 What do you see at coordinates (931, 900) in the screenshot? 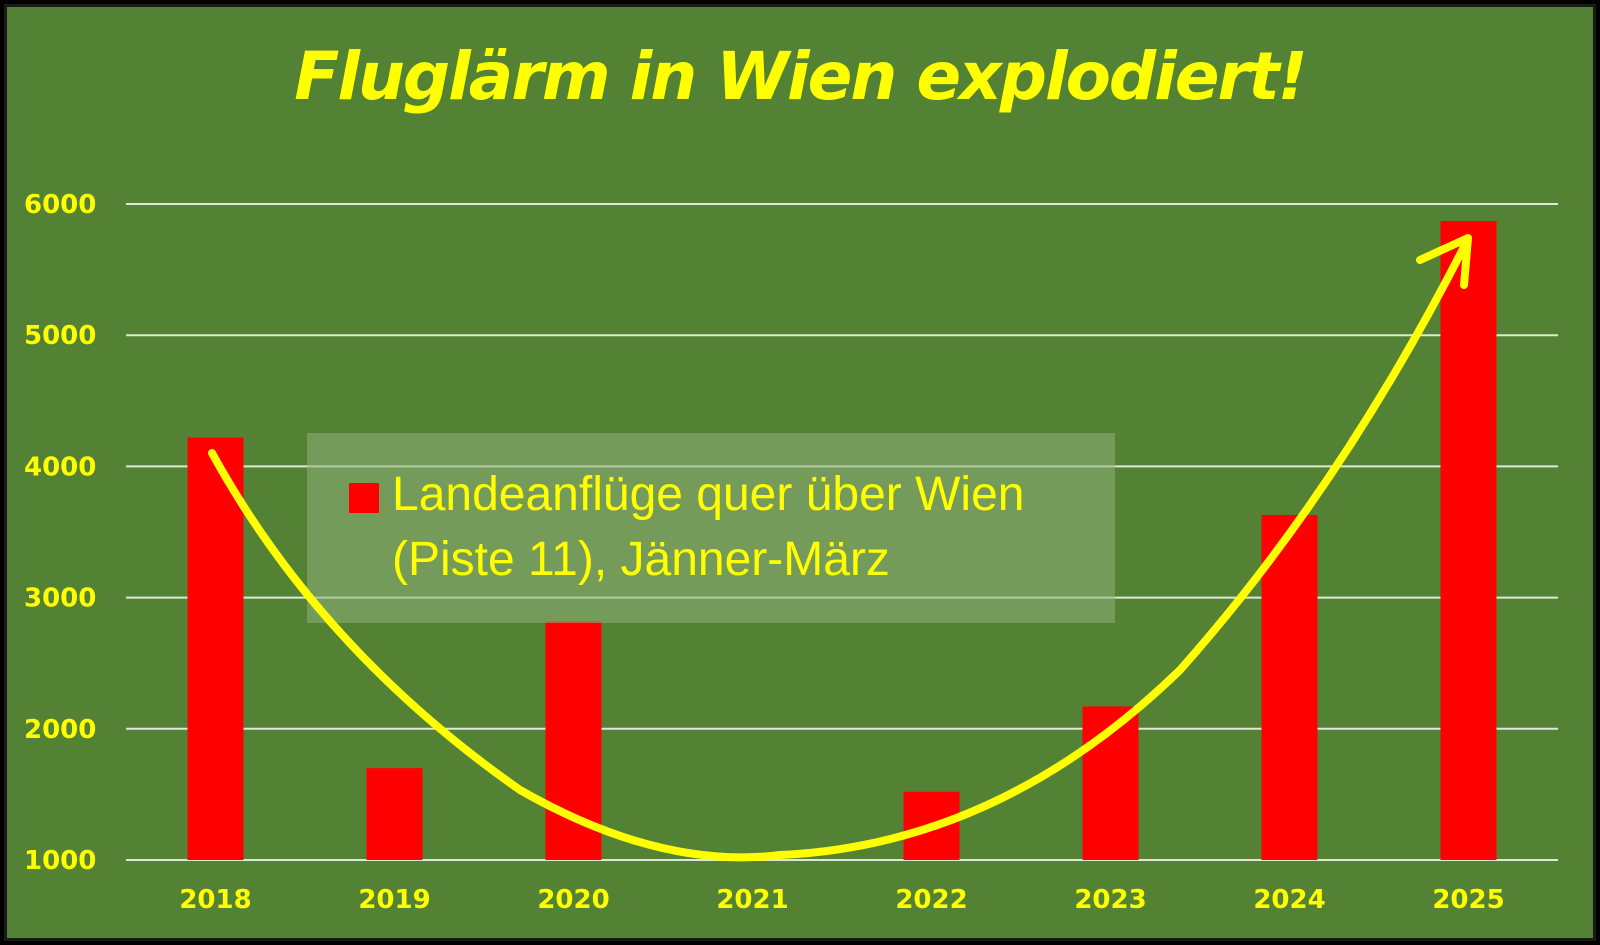
I see `x-tick-label: 2022` at bounding box center [931, 900].